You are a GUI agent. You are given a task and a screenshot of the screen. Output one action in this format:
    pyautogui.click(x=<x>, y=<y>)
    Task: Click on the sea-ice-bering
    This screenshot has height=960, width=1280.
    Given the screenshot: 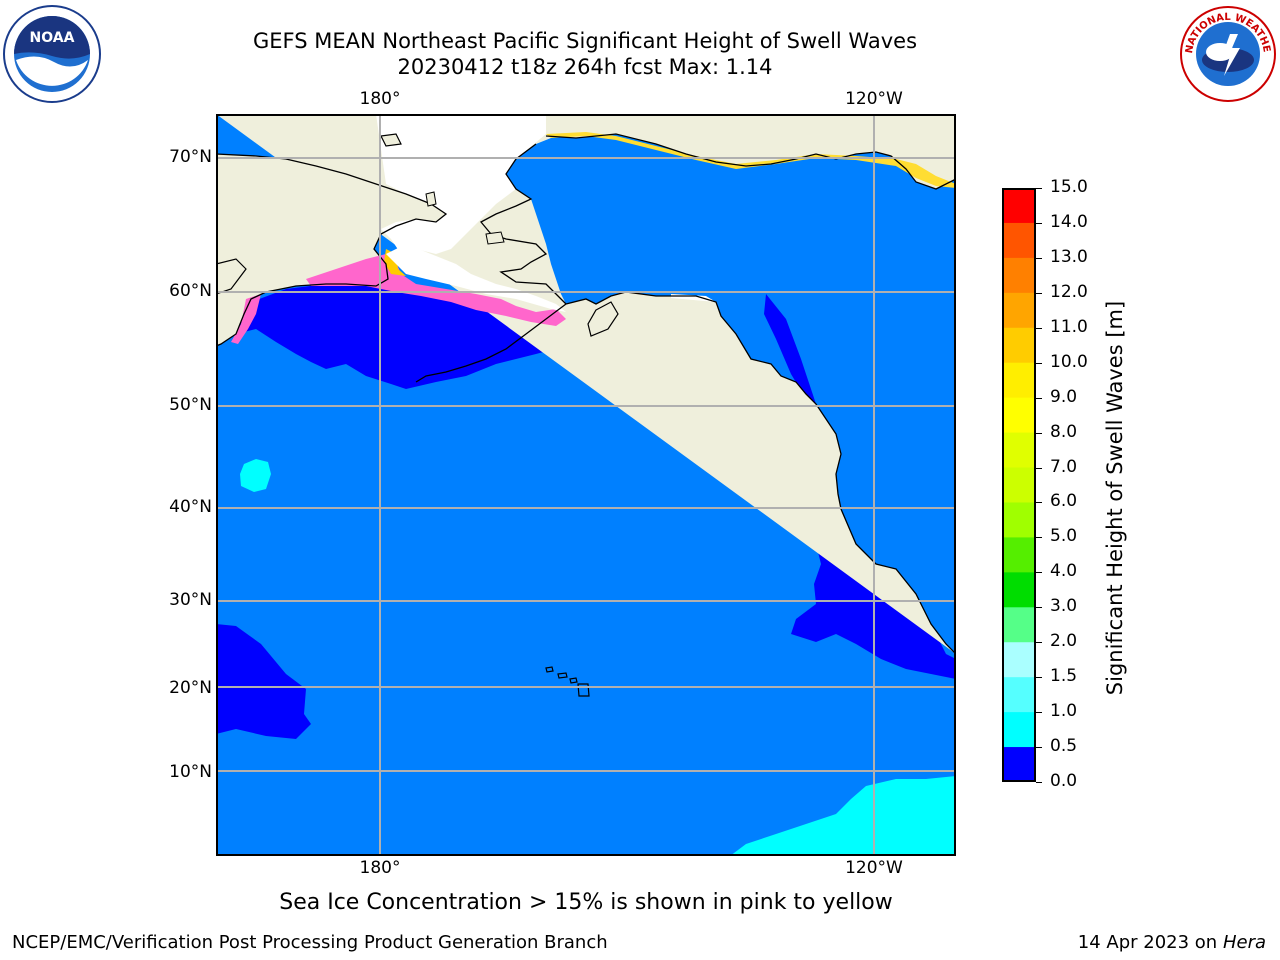 What is the action you would take?
    pyautogui.click(x=436, y=290)
    